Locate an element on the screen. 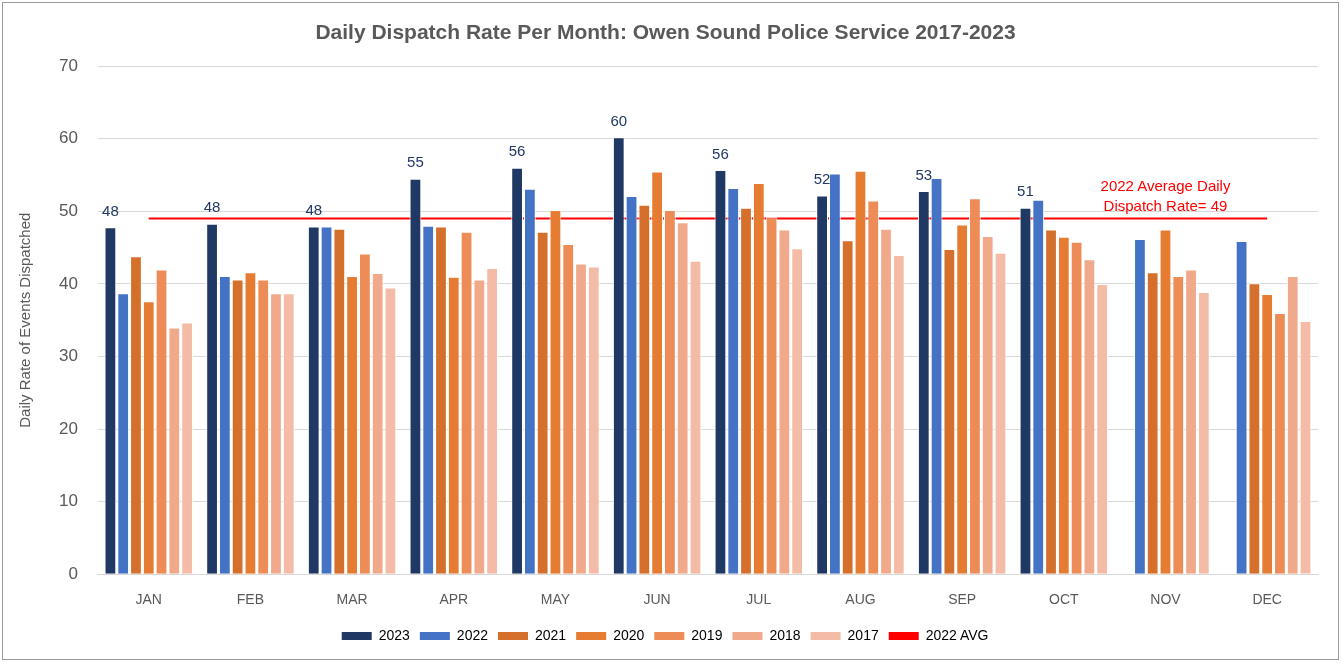  x-tick-label: AUG is located at coordinates (860, 599).